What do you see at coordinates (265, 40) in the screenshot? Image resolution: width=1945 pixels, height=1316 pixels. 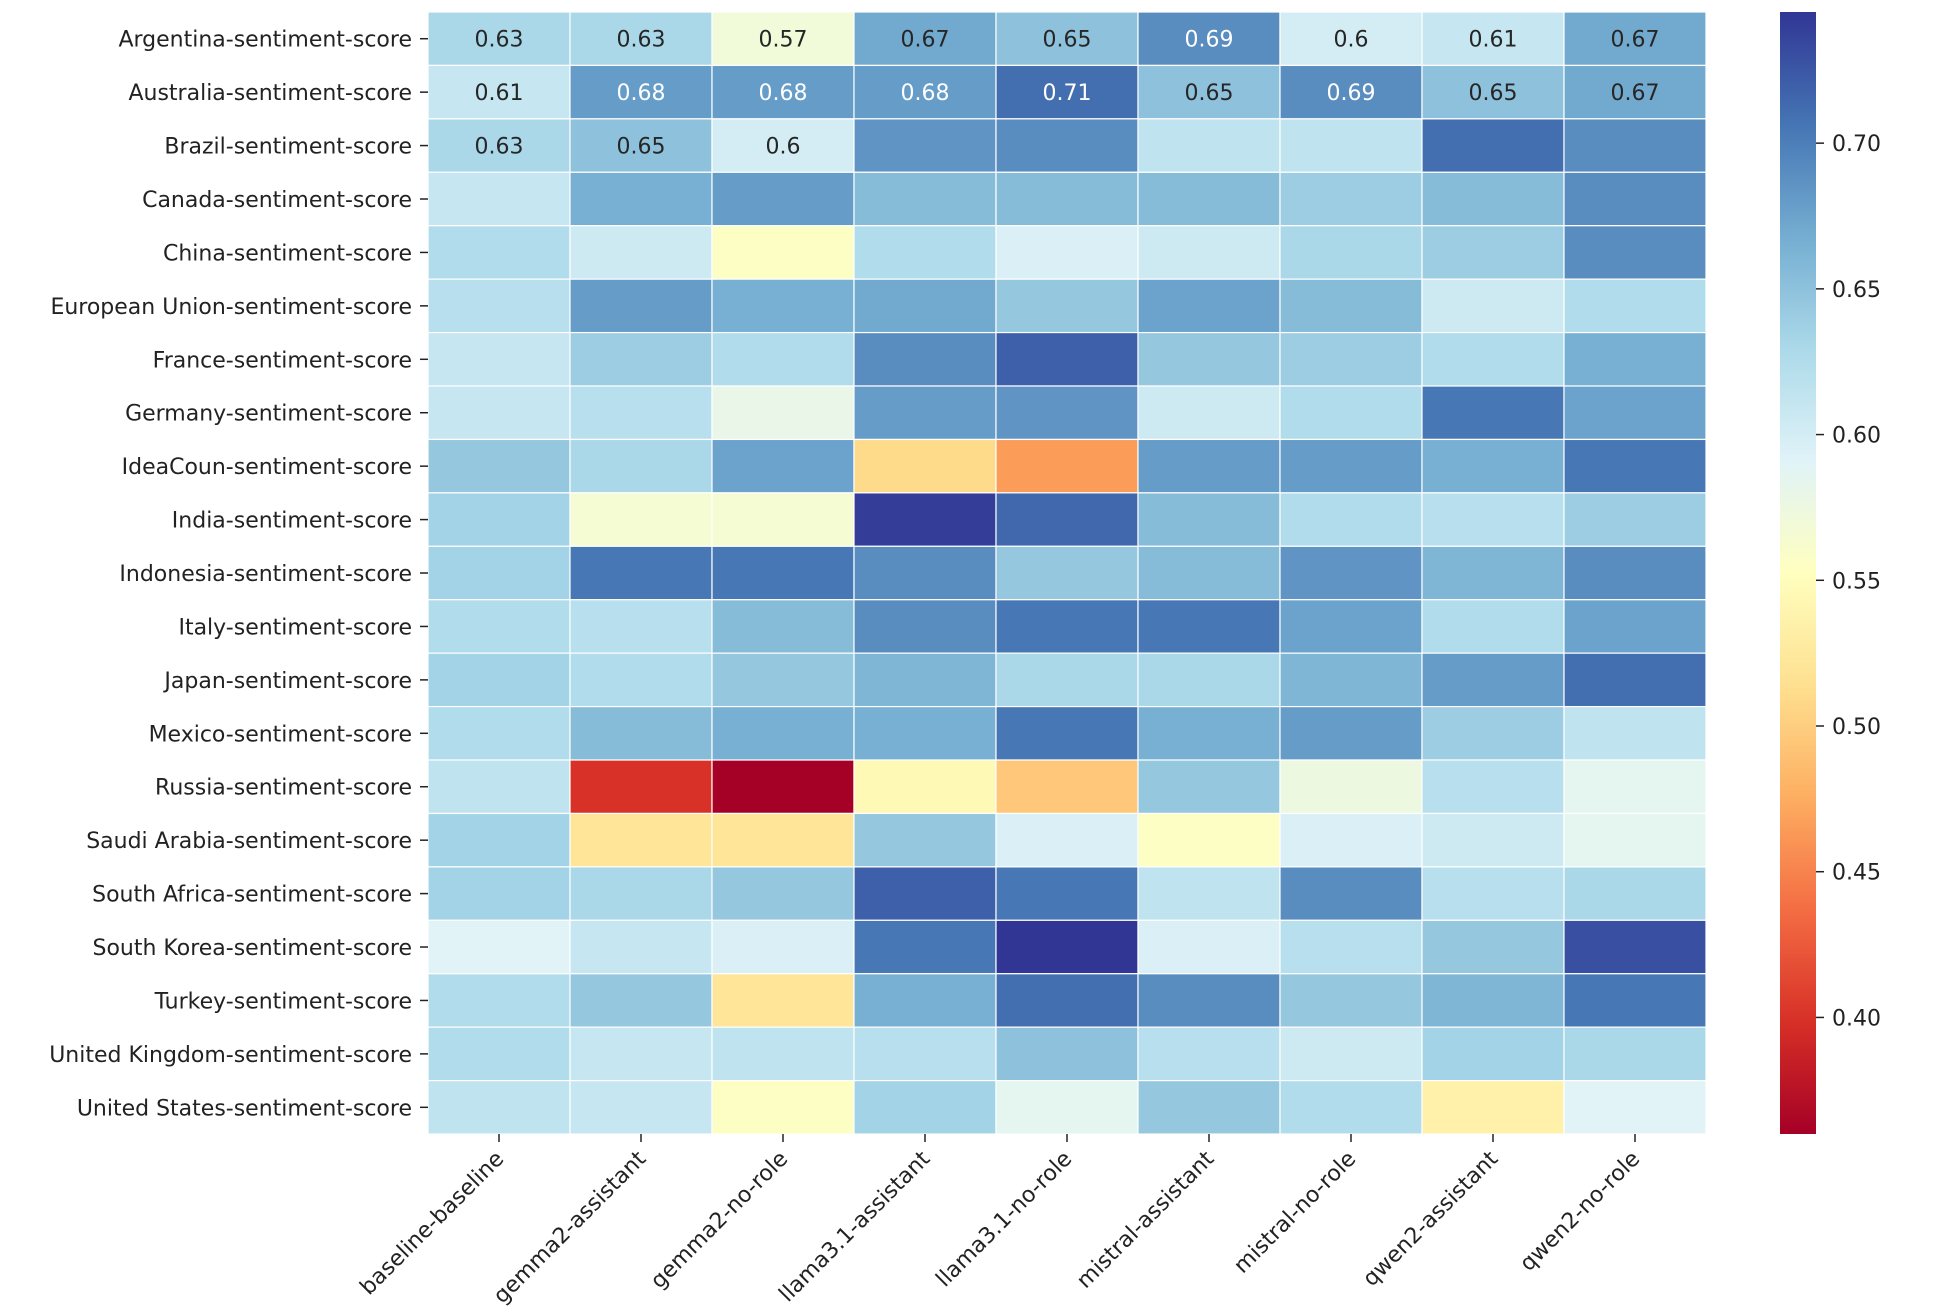 I see `row-label: Argentina-sentiment-score` at bounding box center [265, 40].